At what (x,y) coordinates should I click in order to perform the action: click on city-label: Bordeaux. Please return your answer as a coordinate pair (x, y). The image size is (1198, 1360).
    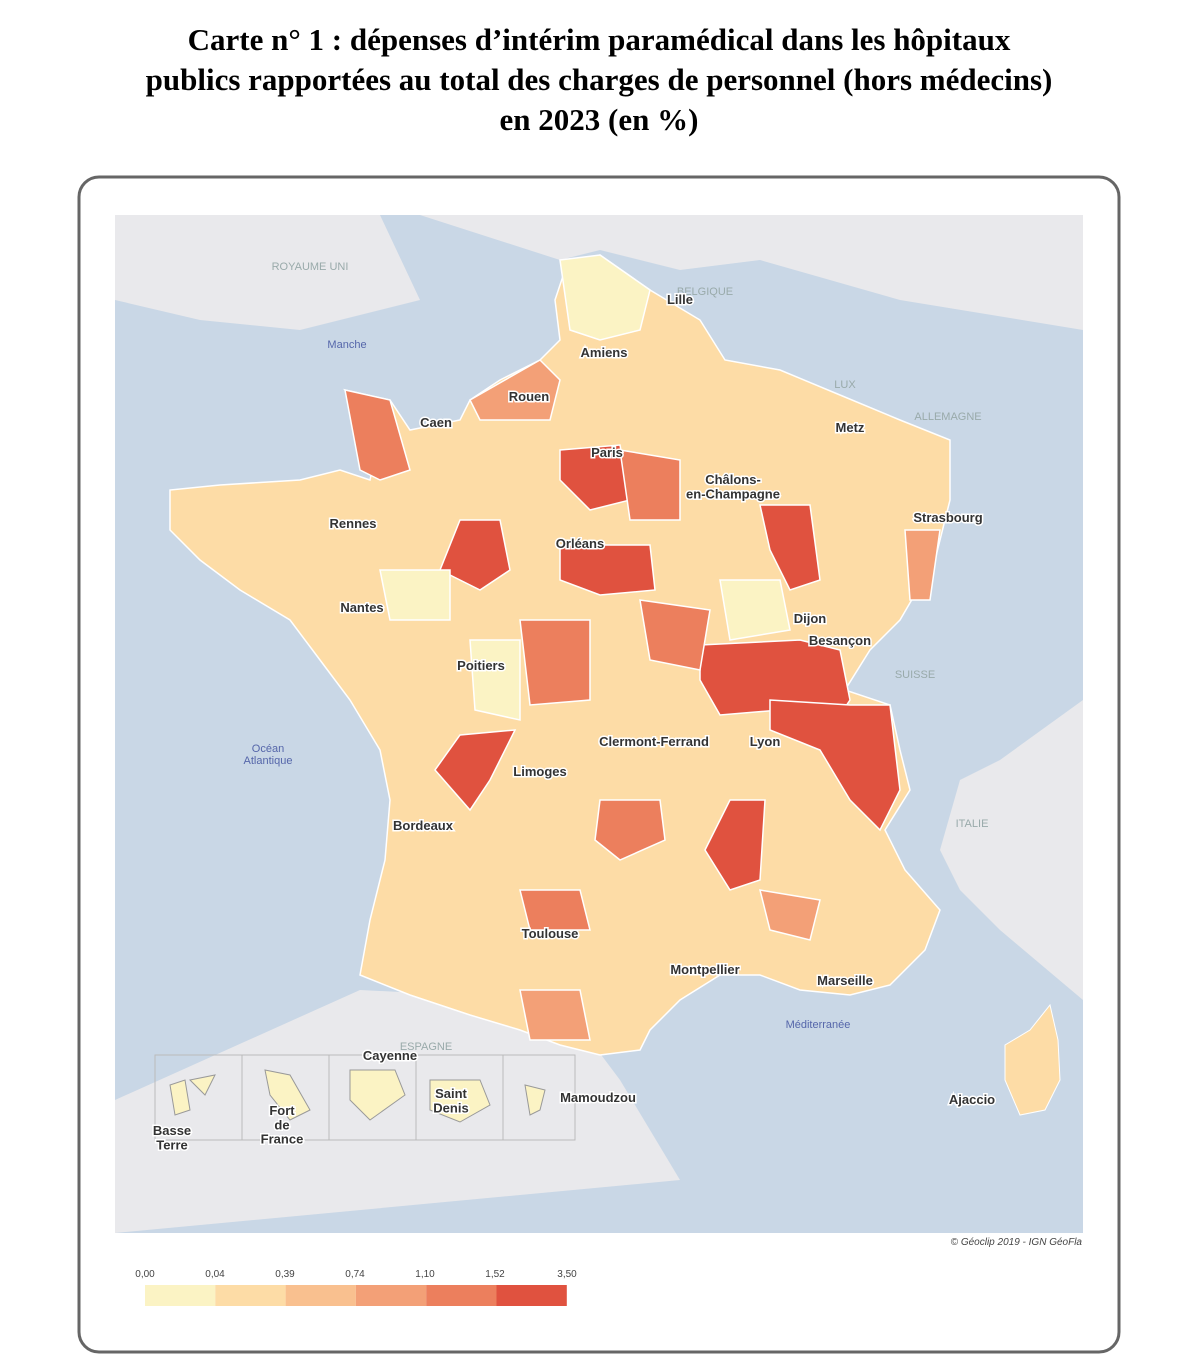
    Looking at the image, I should click on (423, 825).